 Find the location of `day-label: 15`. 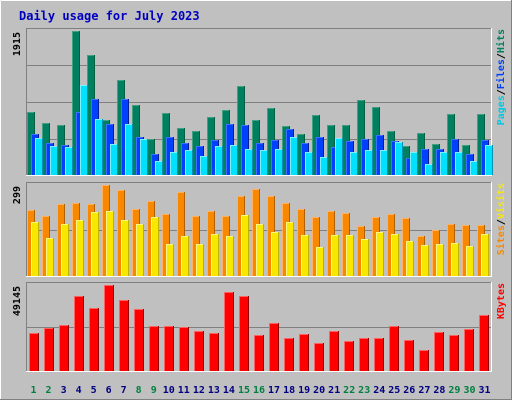

day-label: 15 is located at coordinates (244, 390).